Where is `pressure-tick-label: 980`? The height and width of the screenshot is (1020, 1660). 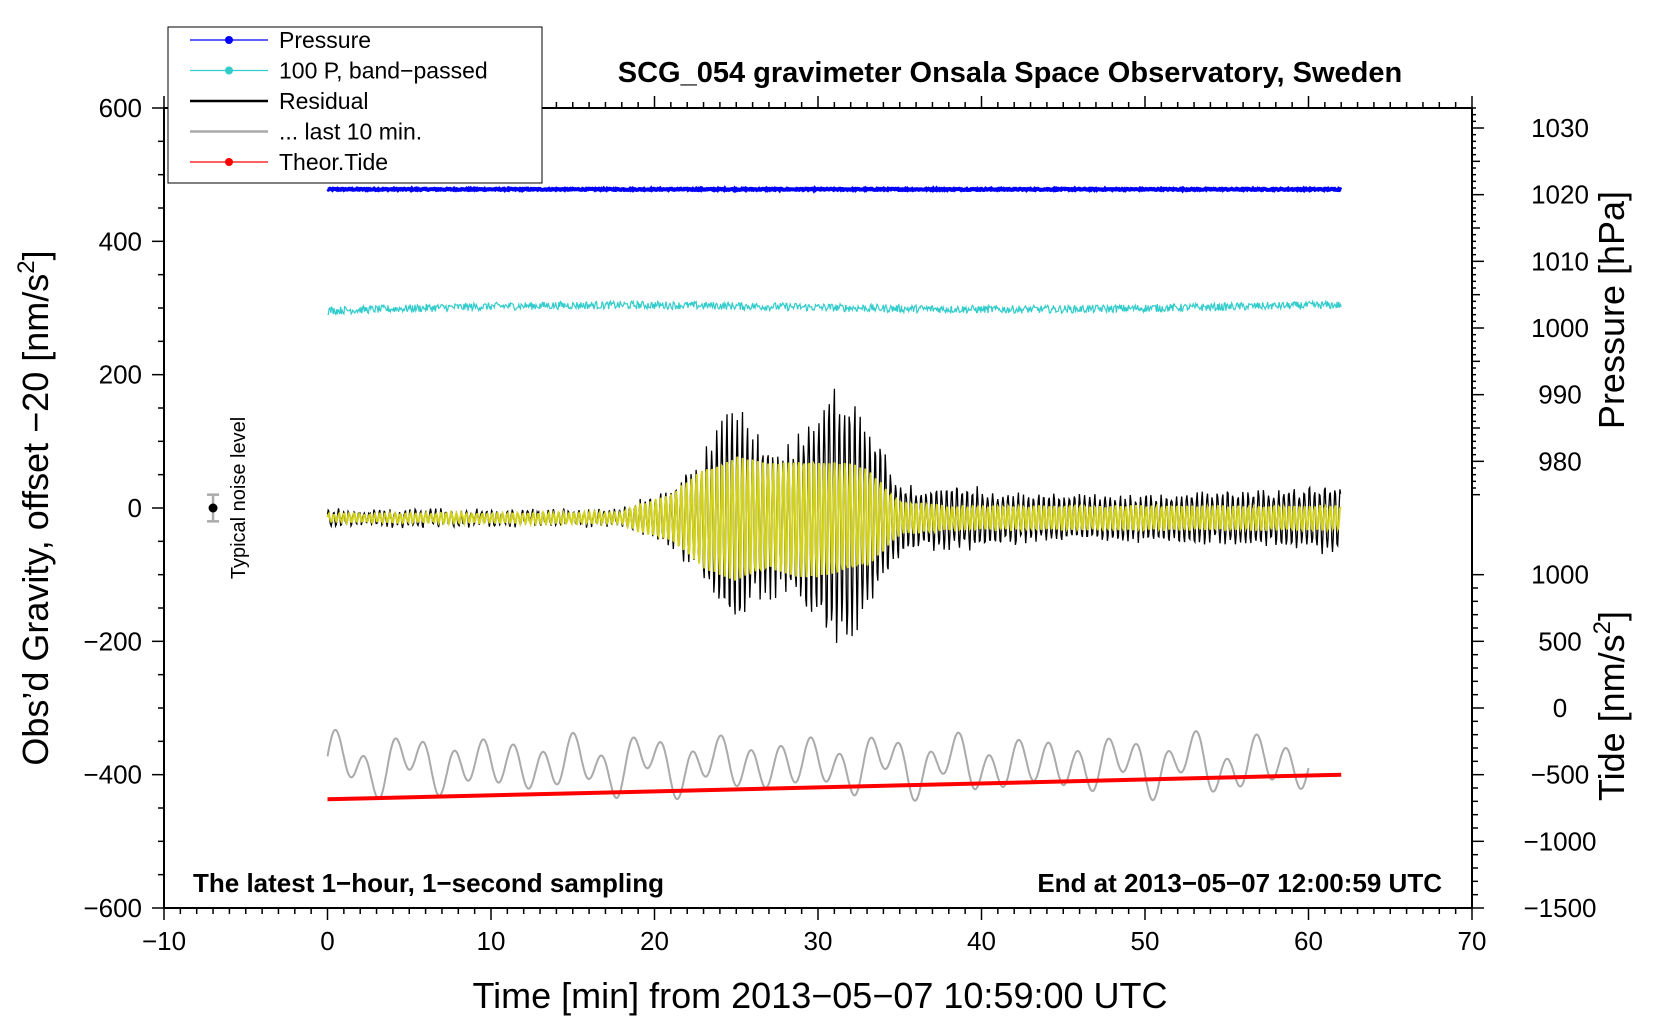 pressure-tick-label: 980 is located at coordinates (1559, 461).